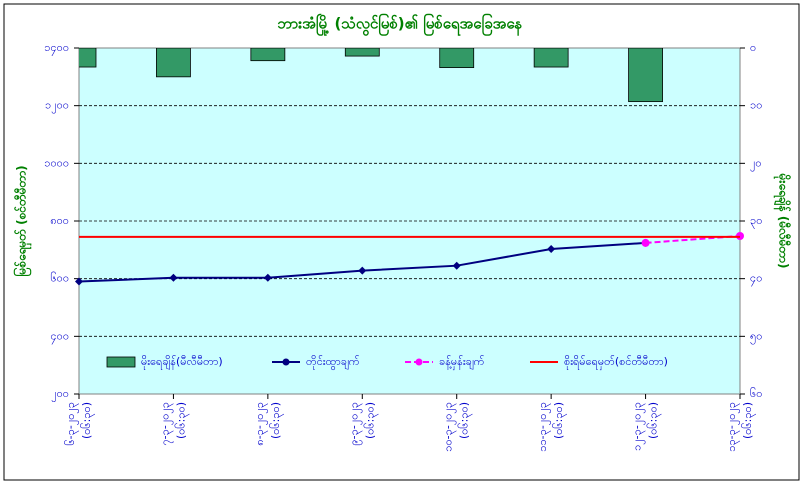  Describe the element at coordinates (59, 220) in the screenshot. I see `y-tick-label: ၈၀၀` at that location.